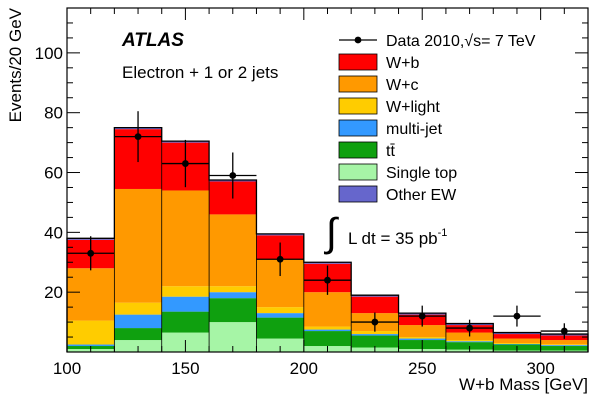 The width and height of the screenshot is (604, 400). What do you see at coordinates (421, 195) in the screenshot?
I see `legend-label: Other EW` at bounding box center [421, 195].